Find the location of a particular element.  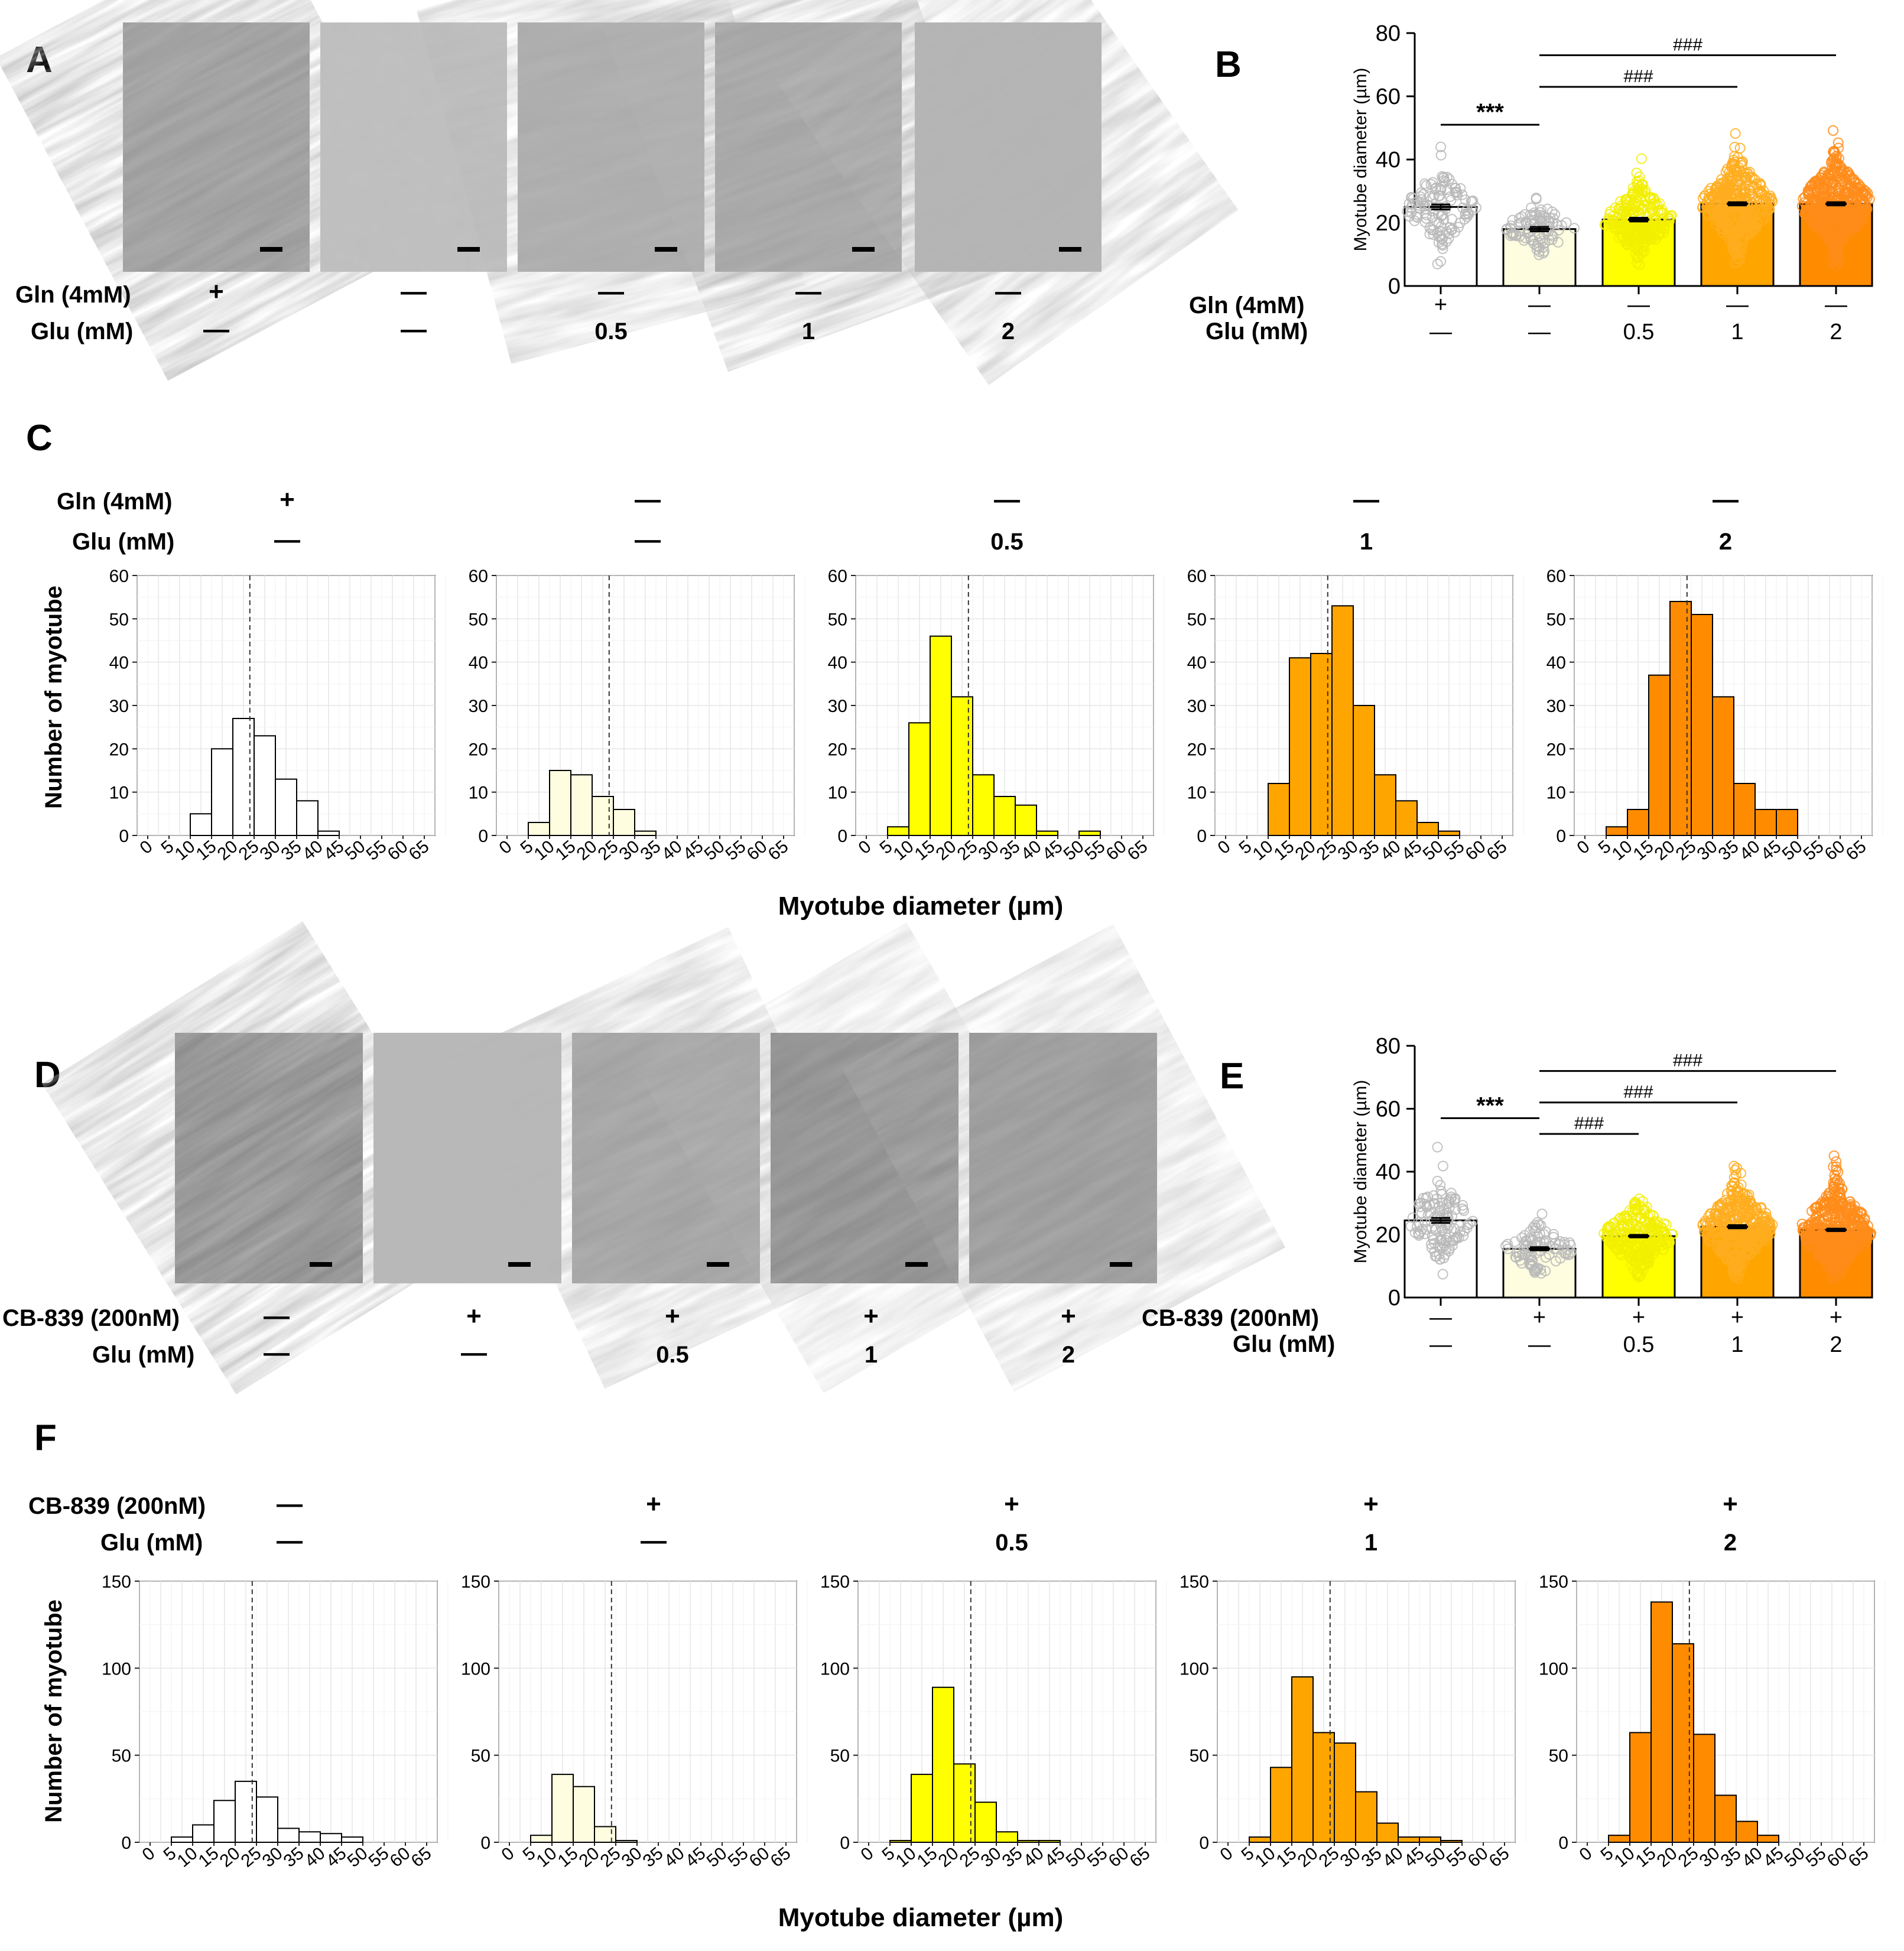

cond-b-gln-4: — is located at coordinates (1738, 304).